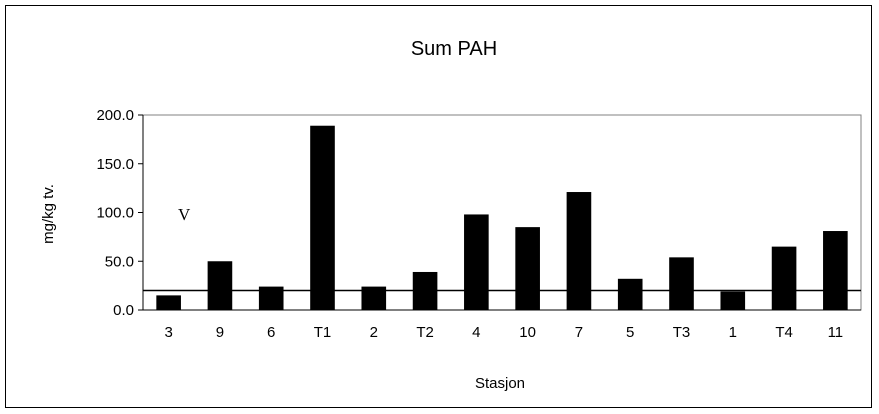 Image resolution: width=879 pixels, height=414 pixels. Describe the element at coordinates (184, 214) in the screenshot. I see `annotation-v: V` at that location.